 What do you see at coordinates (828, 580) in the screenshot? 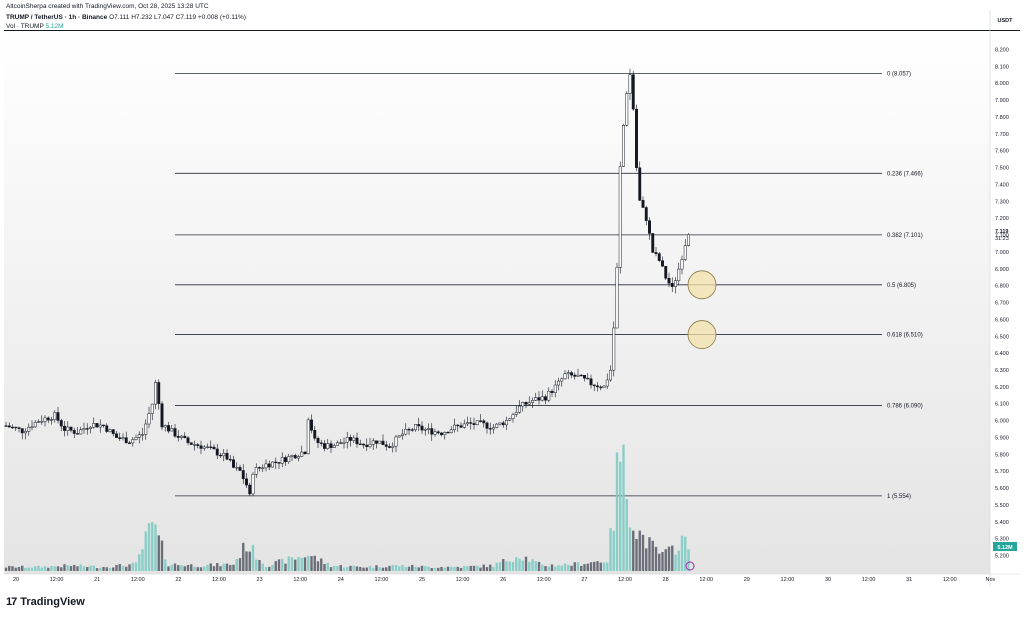
I see `x-tick-label: 30` at bounding box center [828, 580].